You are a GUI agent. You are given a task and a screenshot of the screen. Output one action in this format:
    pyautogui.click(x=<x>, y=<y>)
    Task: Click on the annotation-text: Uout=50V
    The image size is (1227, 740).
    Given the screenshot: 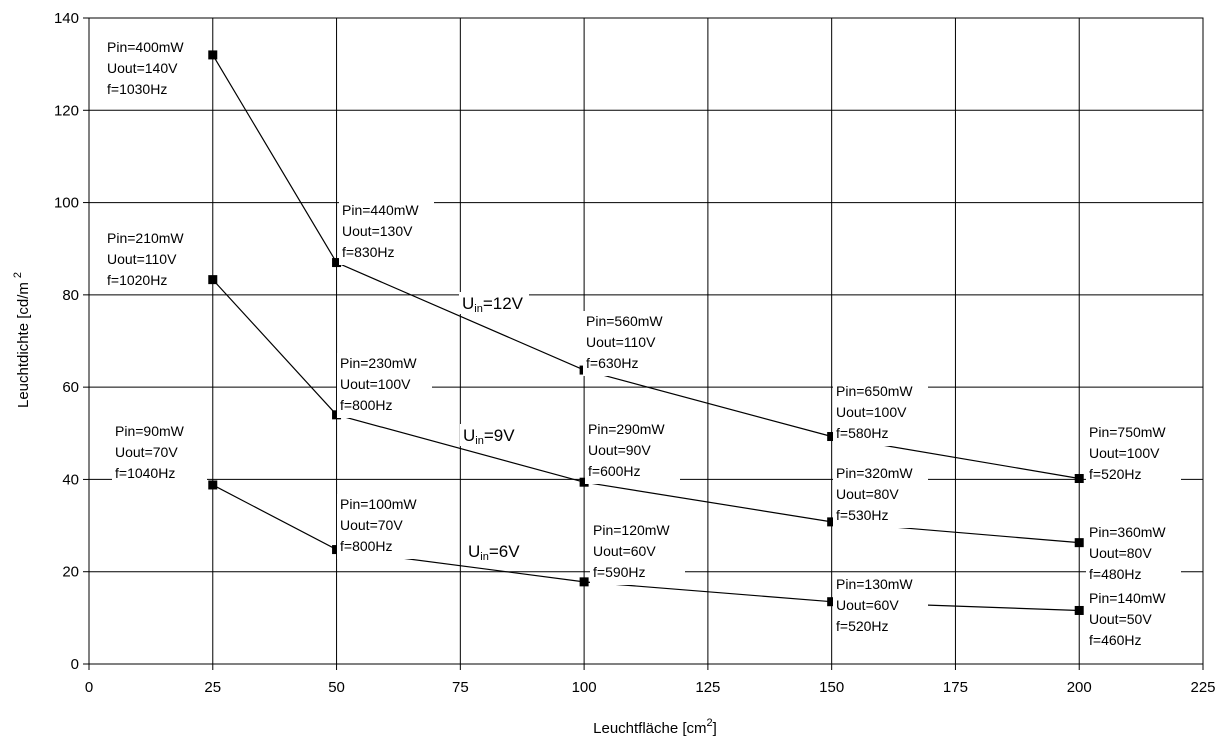 What is the action you would take?
    pyautogui.click(x=1120, y=619)
    